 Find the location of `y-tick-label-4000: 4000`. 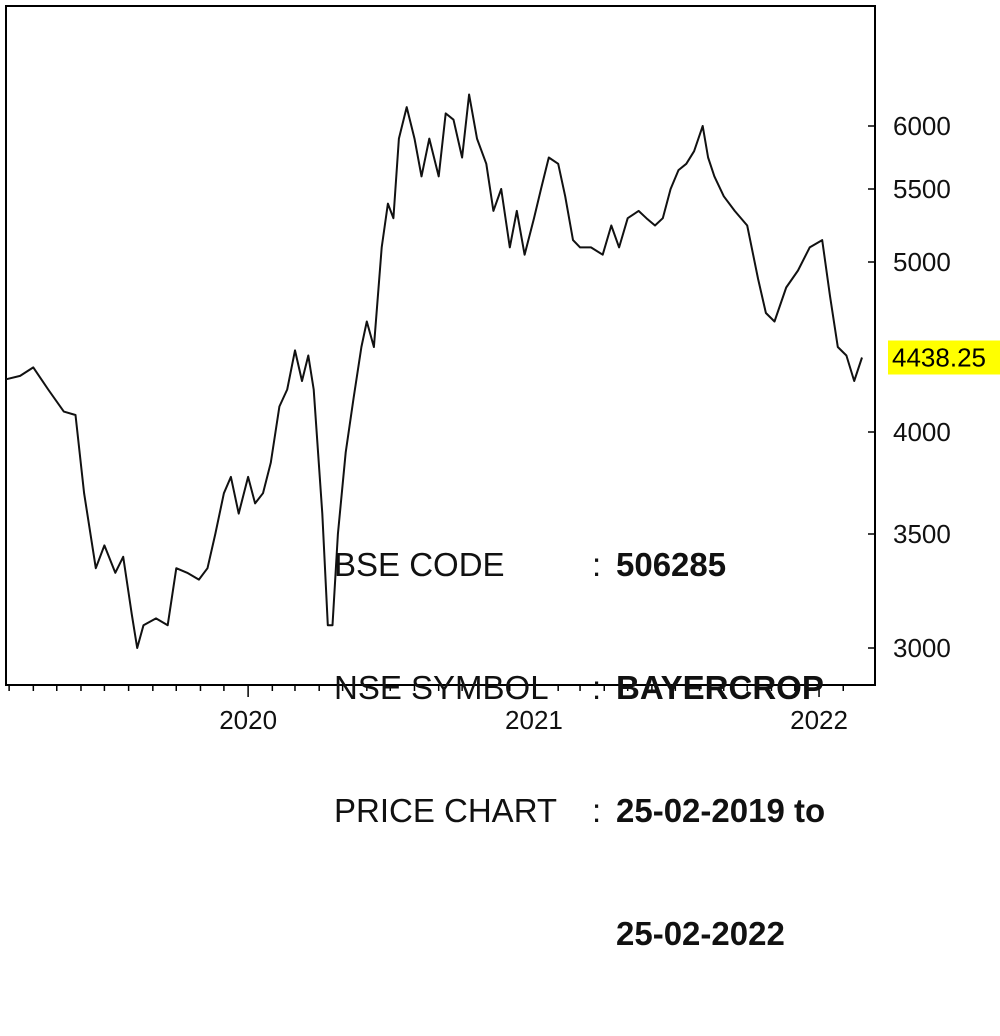

y-tick-label-4000: 4000 is located at coordinates (922, 432).